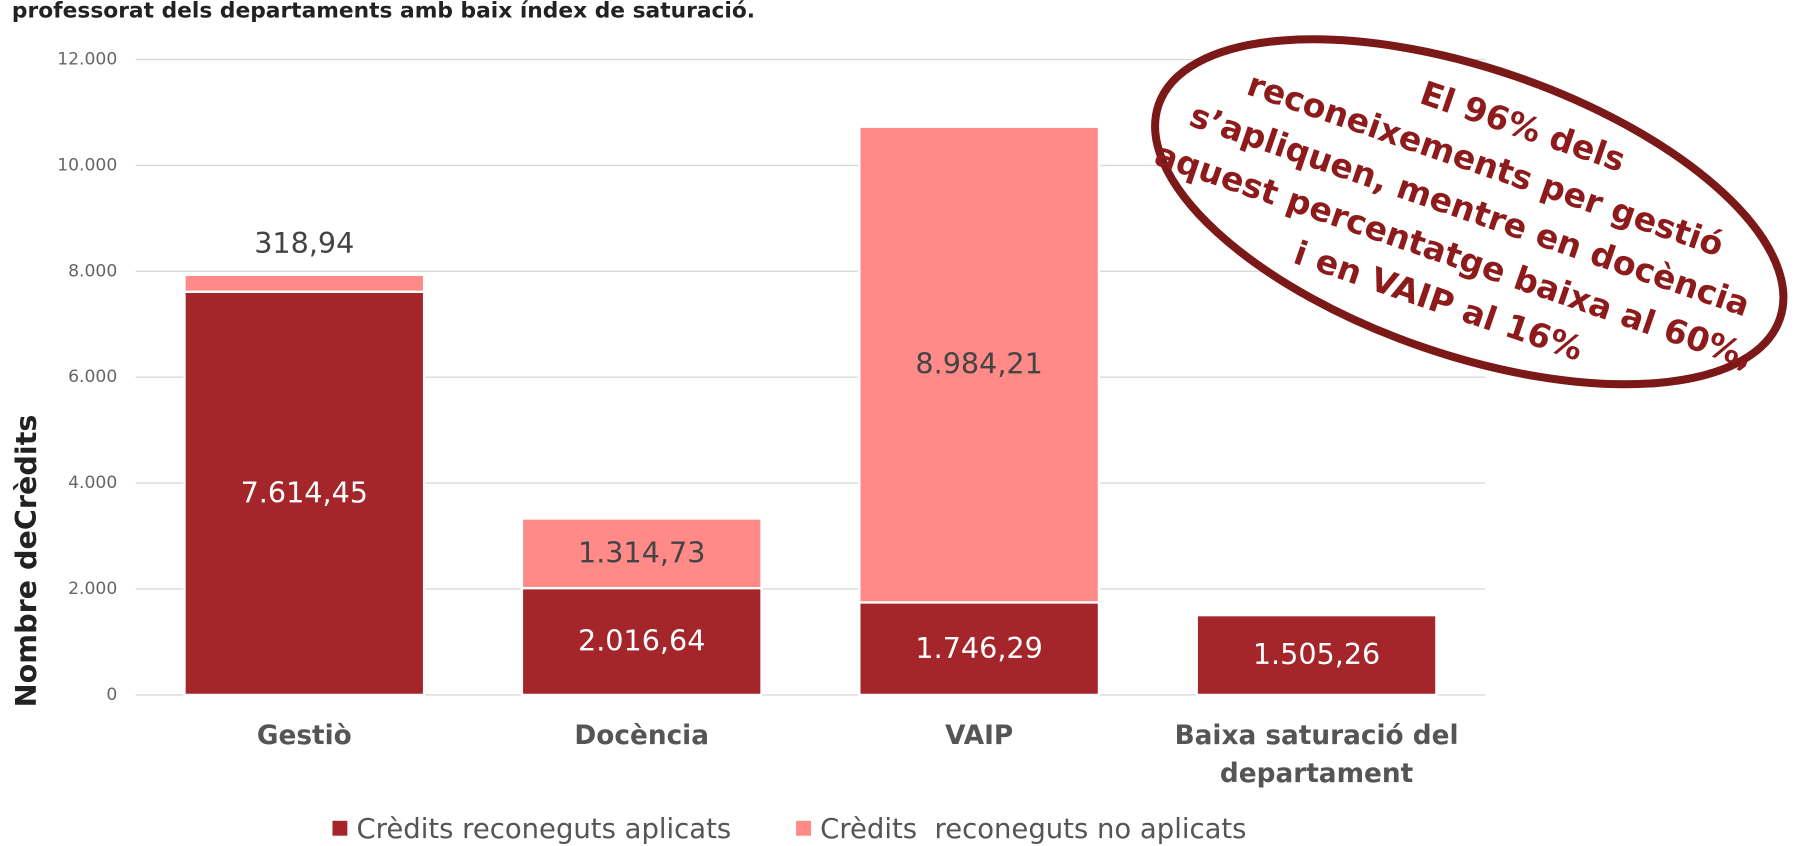  I want to click on data-label: 8.984,21, so click(978, 364).